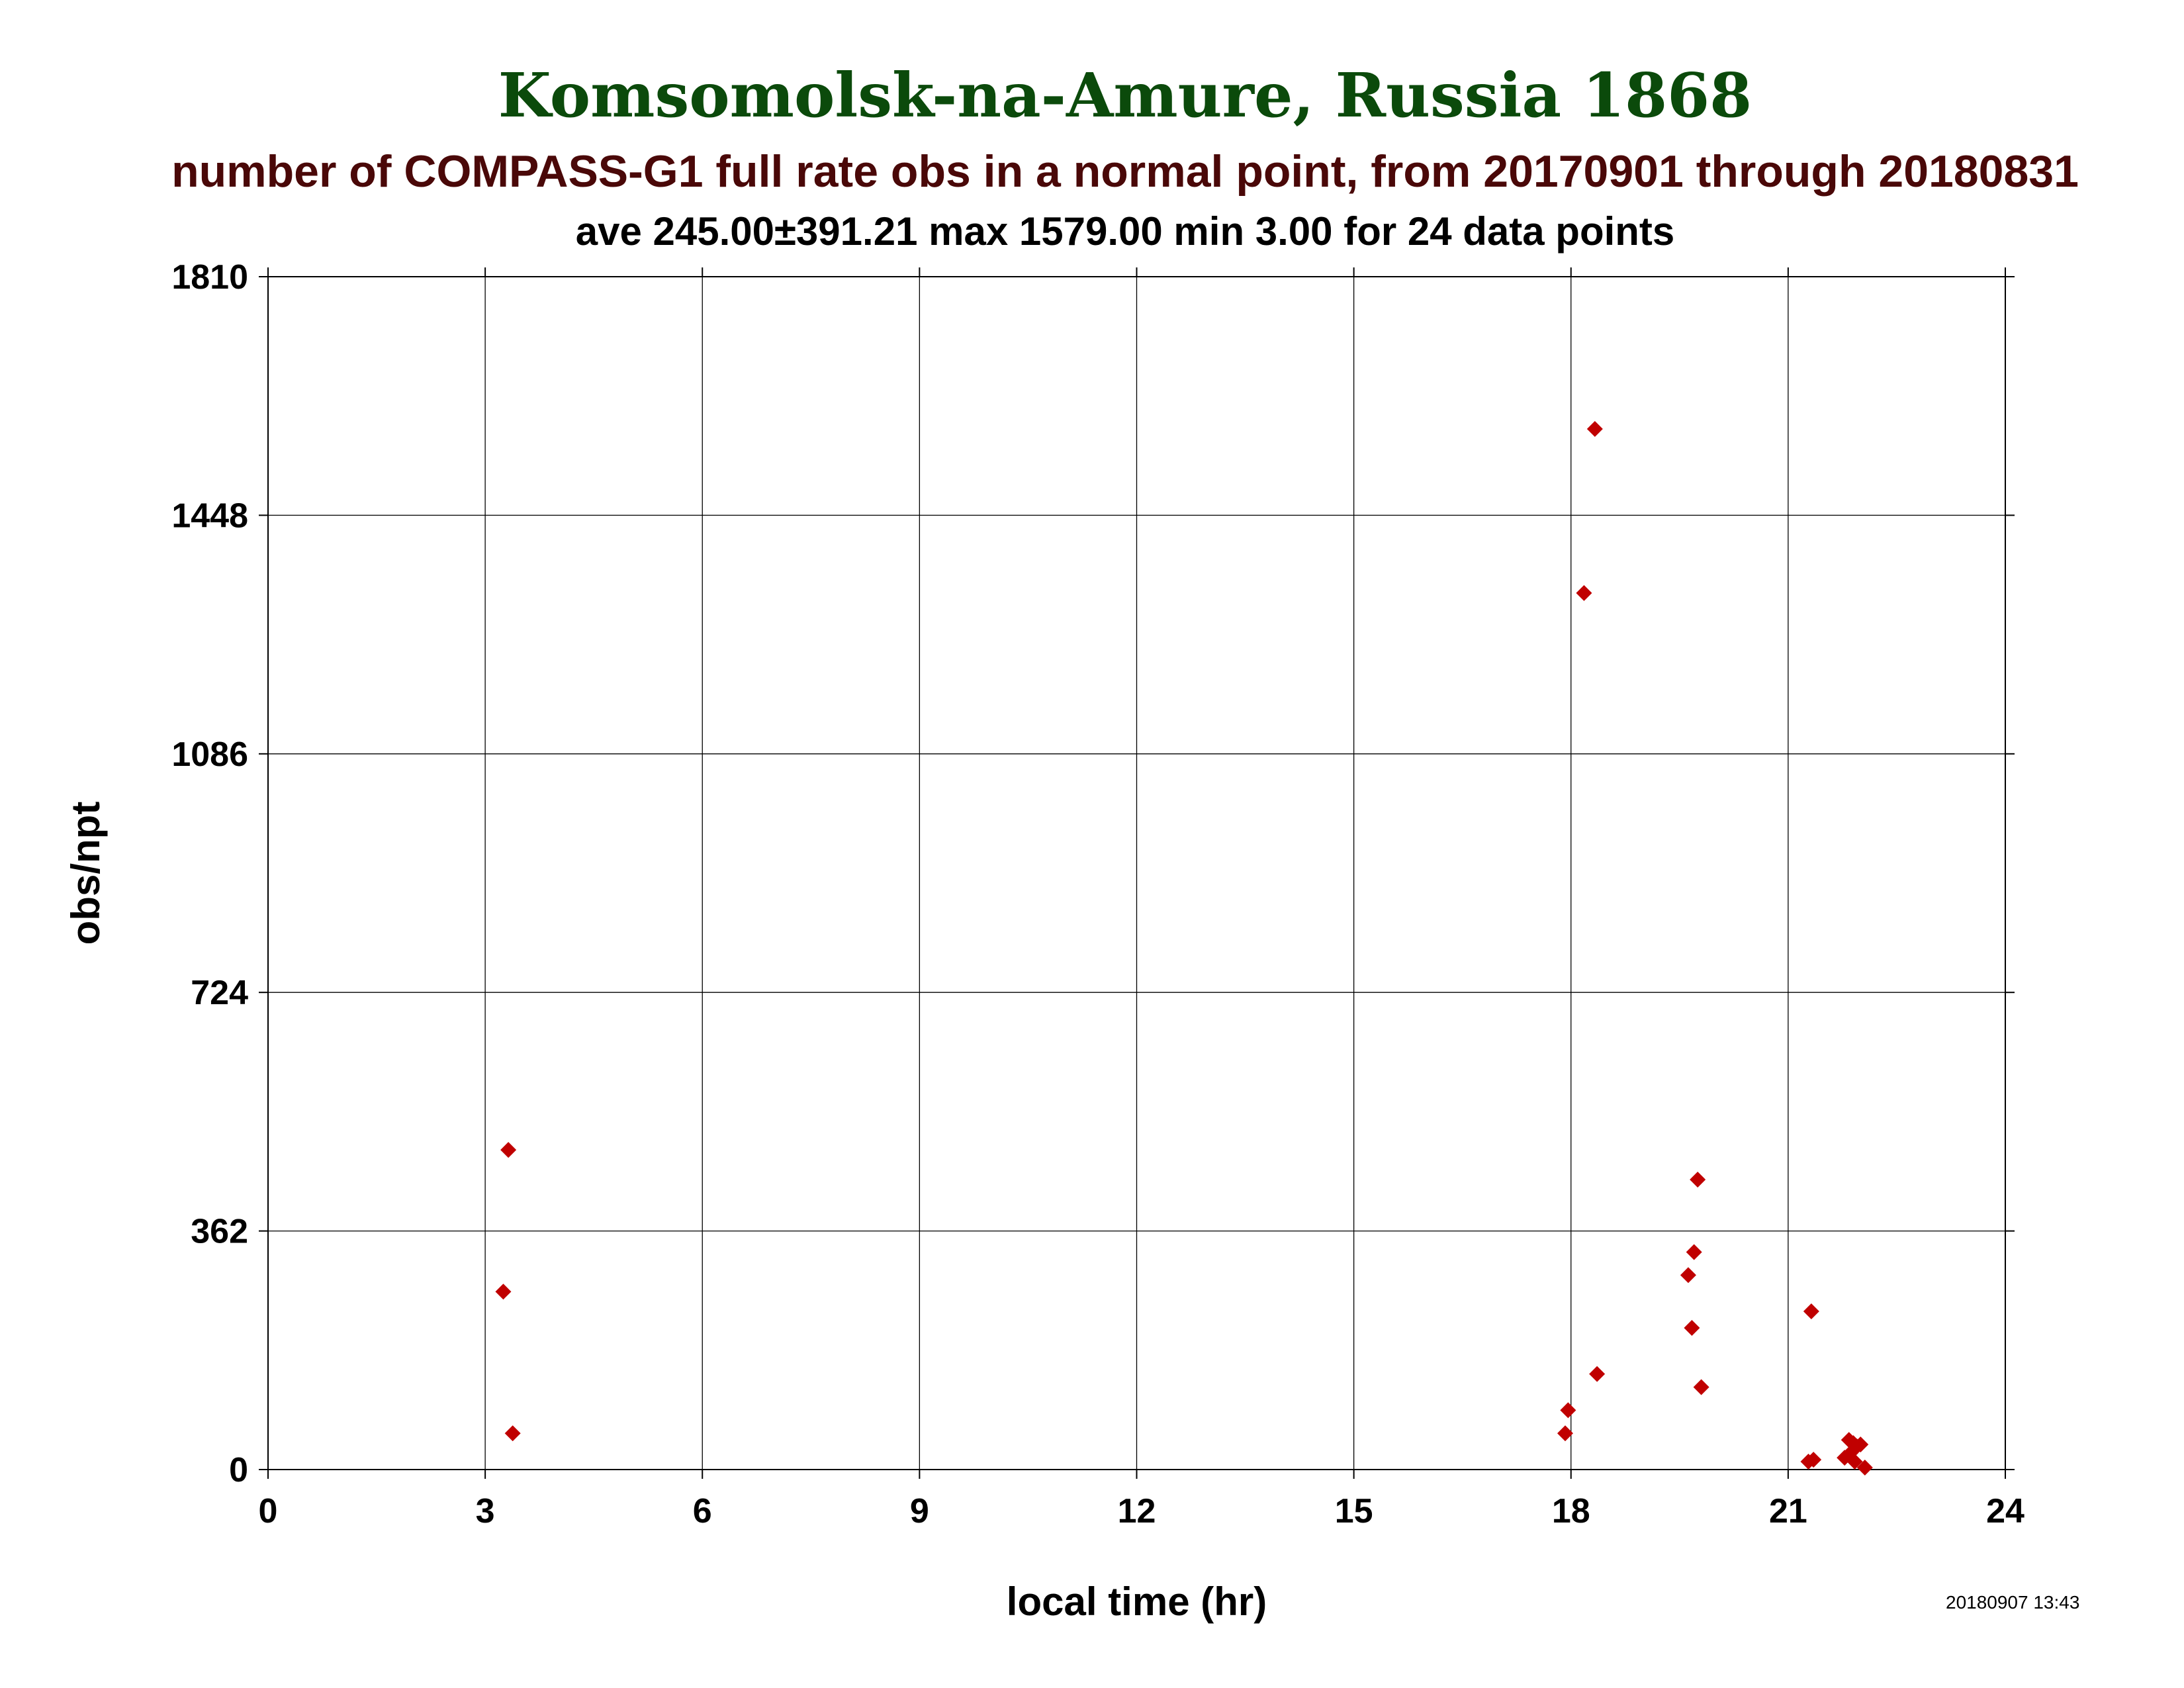 Image resolution: width=2184 pixels, height=1688 pixels. What do you see at coordinates (209, 277) in the screenshot?
I see `y-tick-label: 1810` at bounding box center [209, 277].